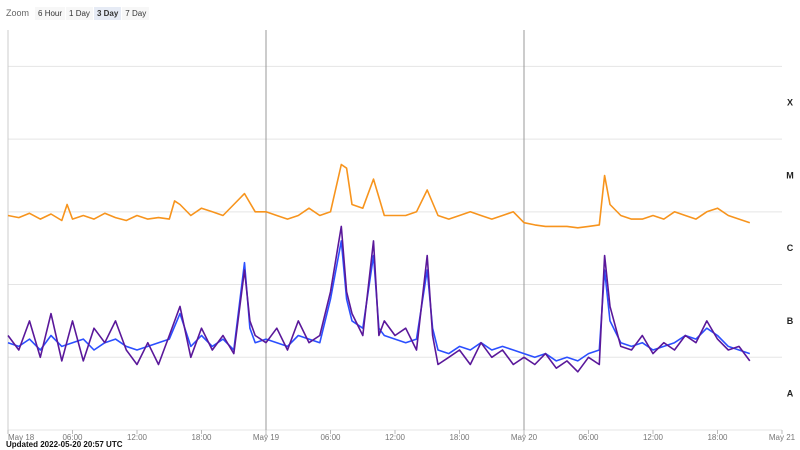  I want to click on flare-class-label-c: C, so click(790, 248).